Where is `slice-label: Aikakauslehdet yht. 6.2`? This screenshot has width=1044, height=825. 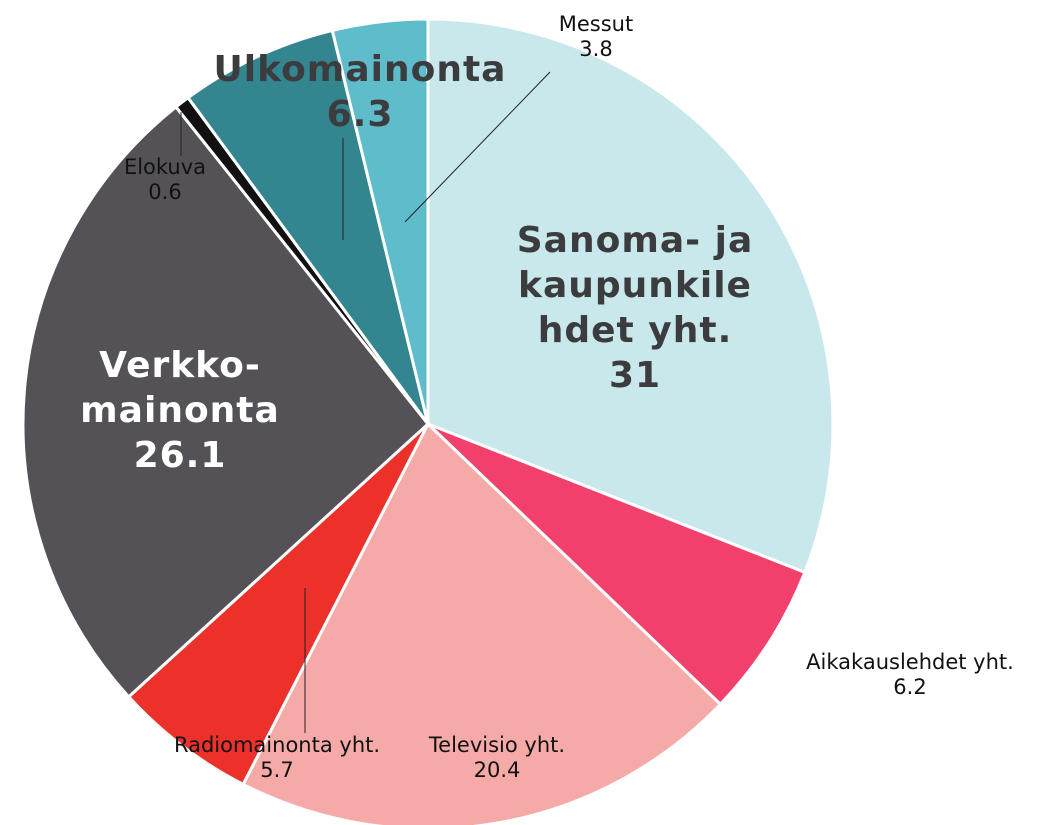 slice-label: Aikakauslehdet yht. 6.2 is located at coordinates (902, 675).